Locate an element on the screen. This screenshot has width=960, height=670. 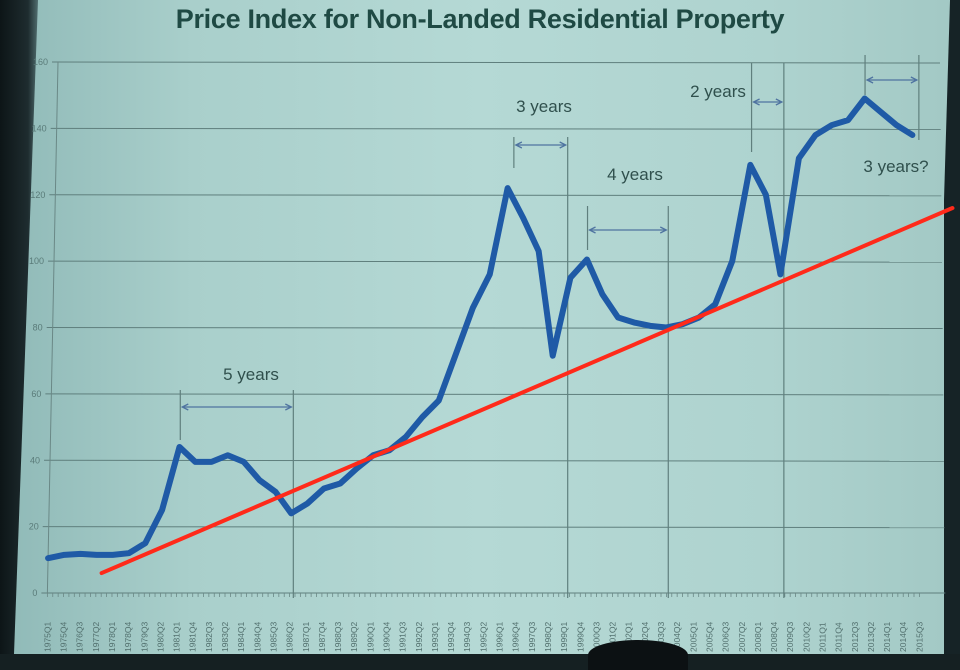
x-tick-label: 1981Q4 is located at coordinates (193, 636).